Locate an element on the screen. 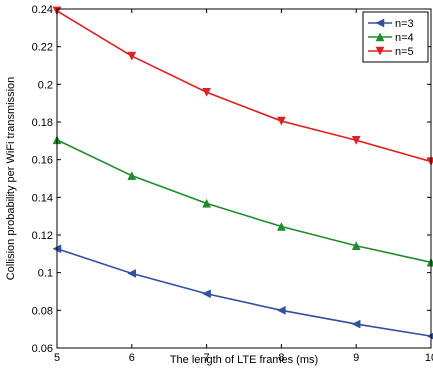  legend: n=3 n=4 n=5 is located at coordinates (395, 37).